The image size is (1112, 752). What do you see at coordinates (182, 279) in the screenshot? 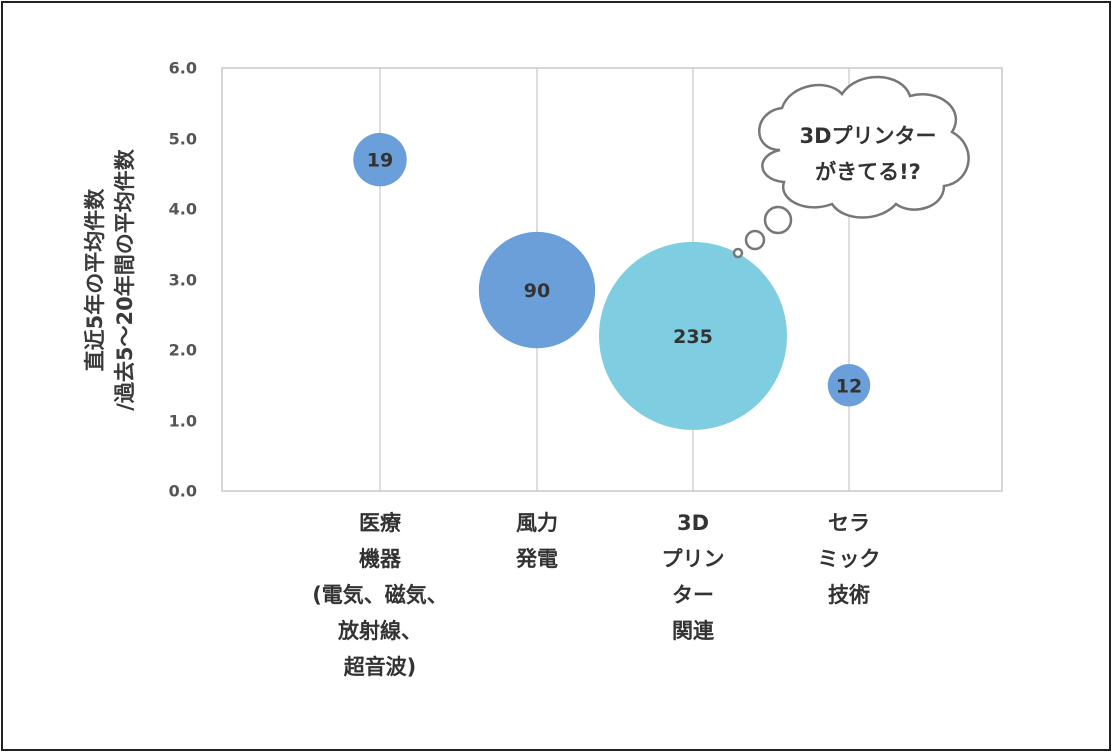
I see `y-tick-label: 3.0` at bounding box center [182, 279].